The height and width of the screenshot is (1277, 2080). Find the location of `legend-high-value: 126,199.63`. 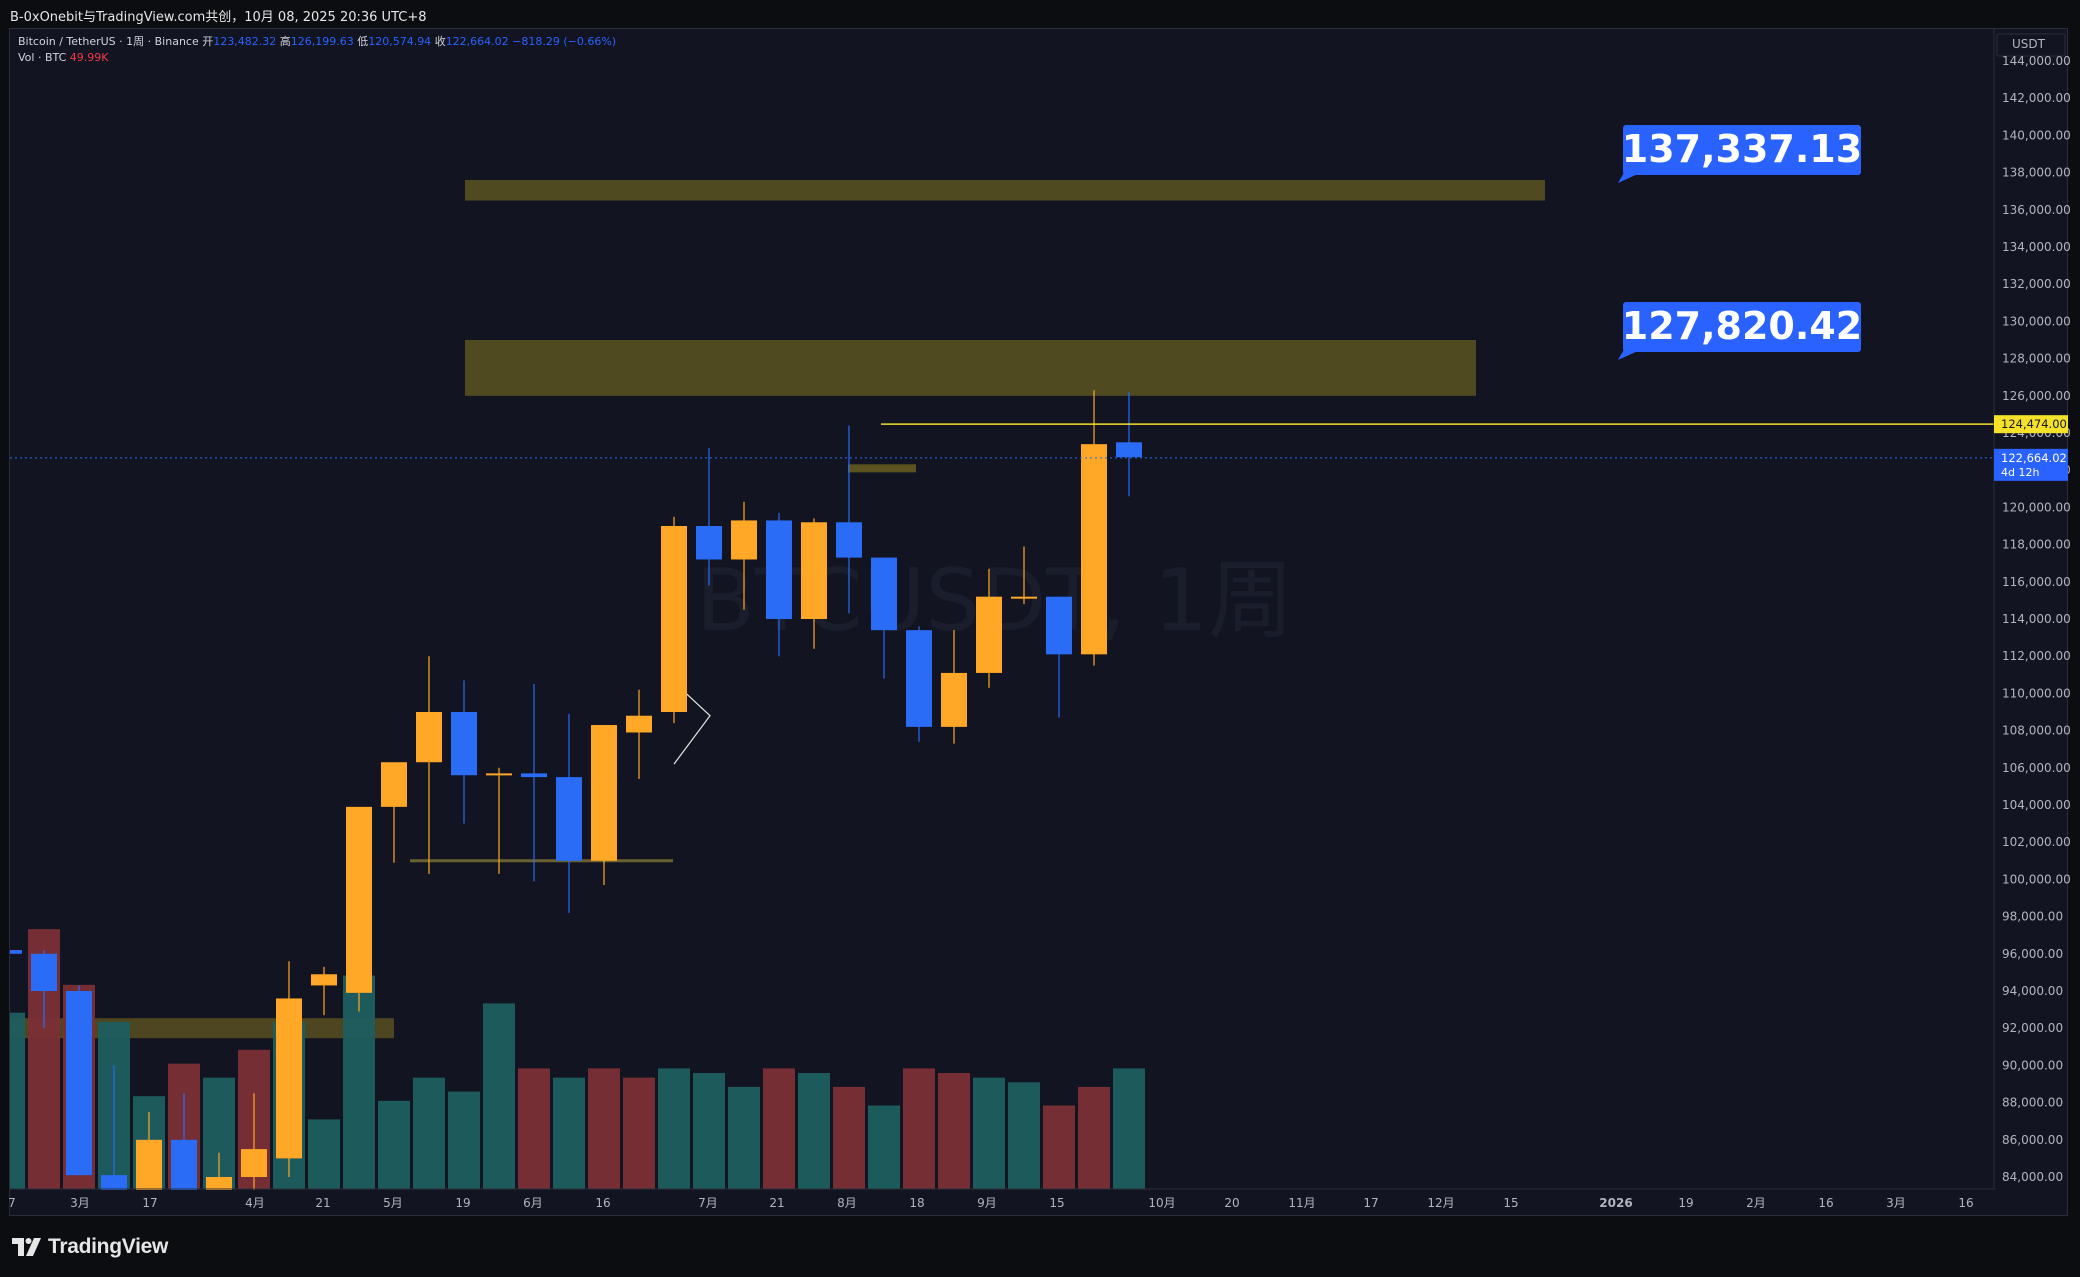

legend-high-value: 126,199.63 is located at coordinates (322, 41).